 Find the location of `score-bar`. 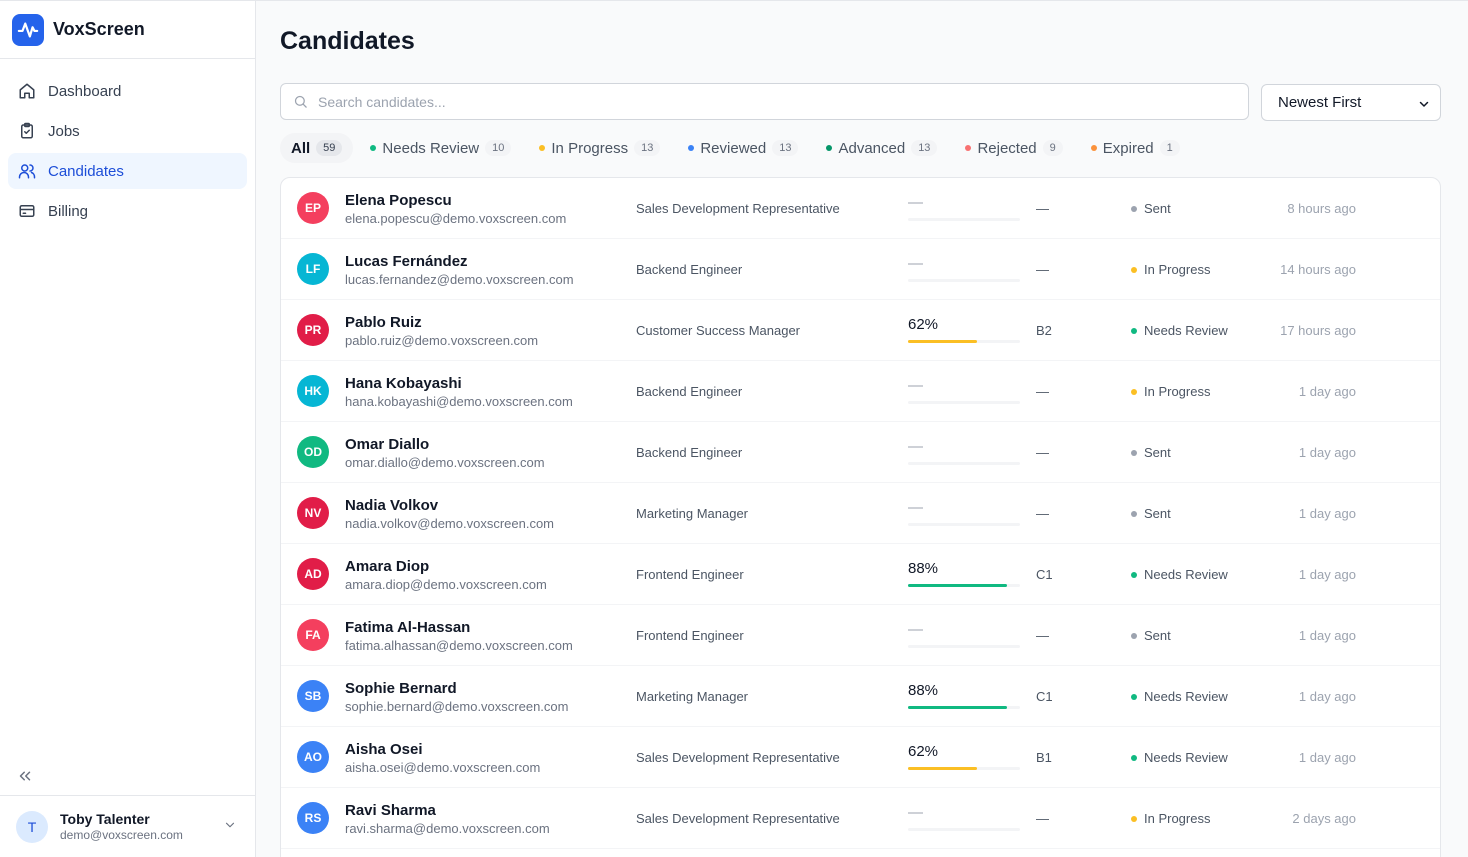

score-bar is located at coordinates (964, 341).